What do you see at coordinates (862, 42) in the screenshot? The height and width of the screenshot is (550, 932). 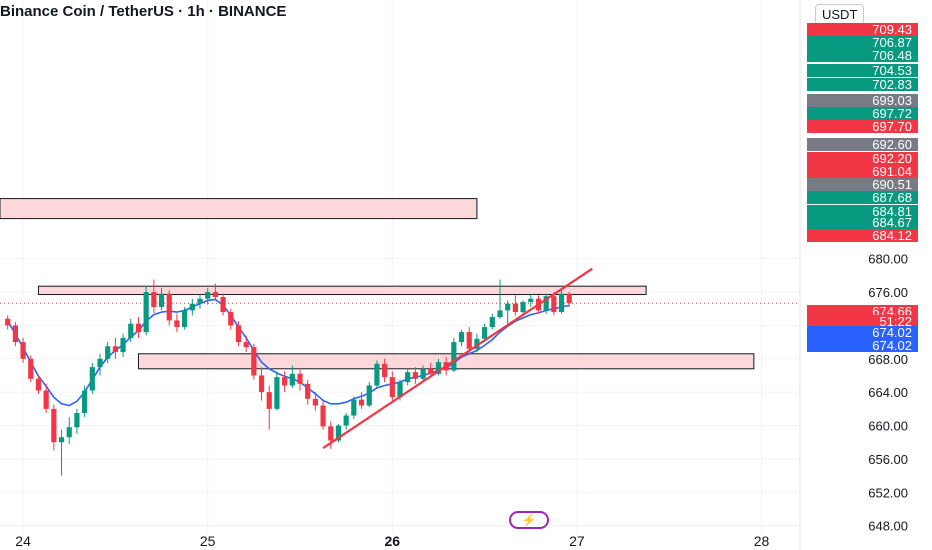 I see `price-label: 706.87` at bounding box center [862, 42].